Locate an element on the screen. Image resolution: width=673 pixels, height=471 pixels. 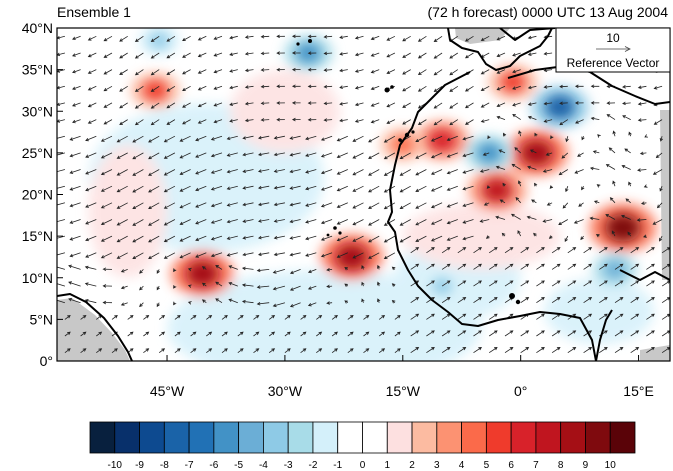
latitude-axis: 0° 5°N 10°N 15°N 20°N 25°N 30°N 35°N 40°N is located at coordinates (42, 194).